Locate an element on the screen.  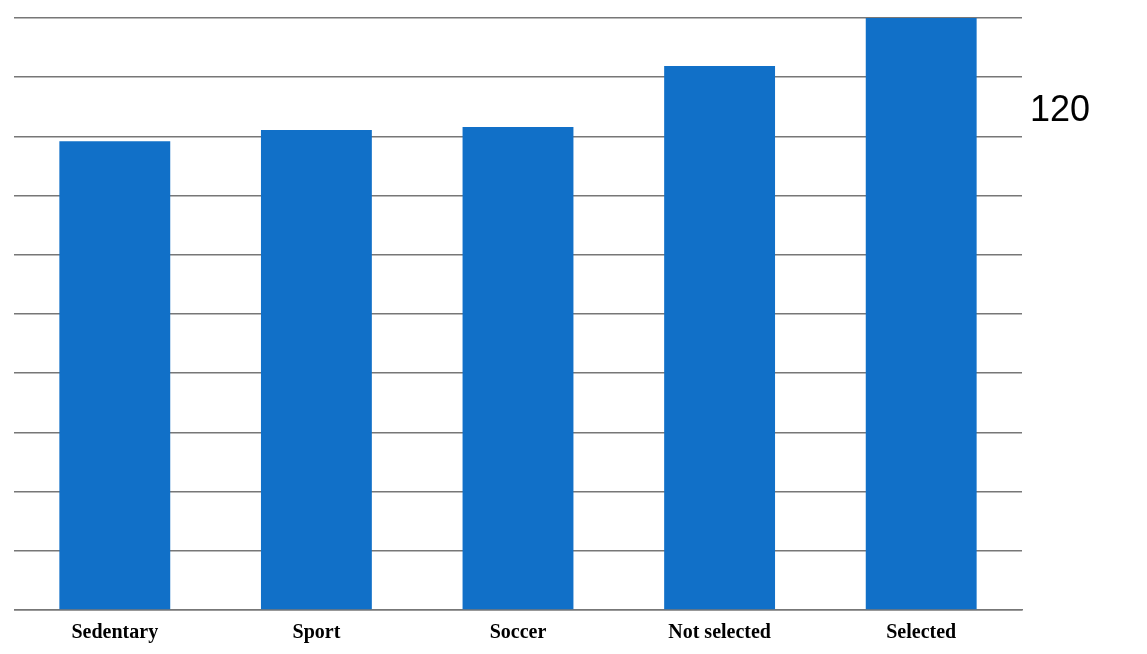
x-tick-label: Sport is located at coordinates (316, 632).